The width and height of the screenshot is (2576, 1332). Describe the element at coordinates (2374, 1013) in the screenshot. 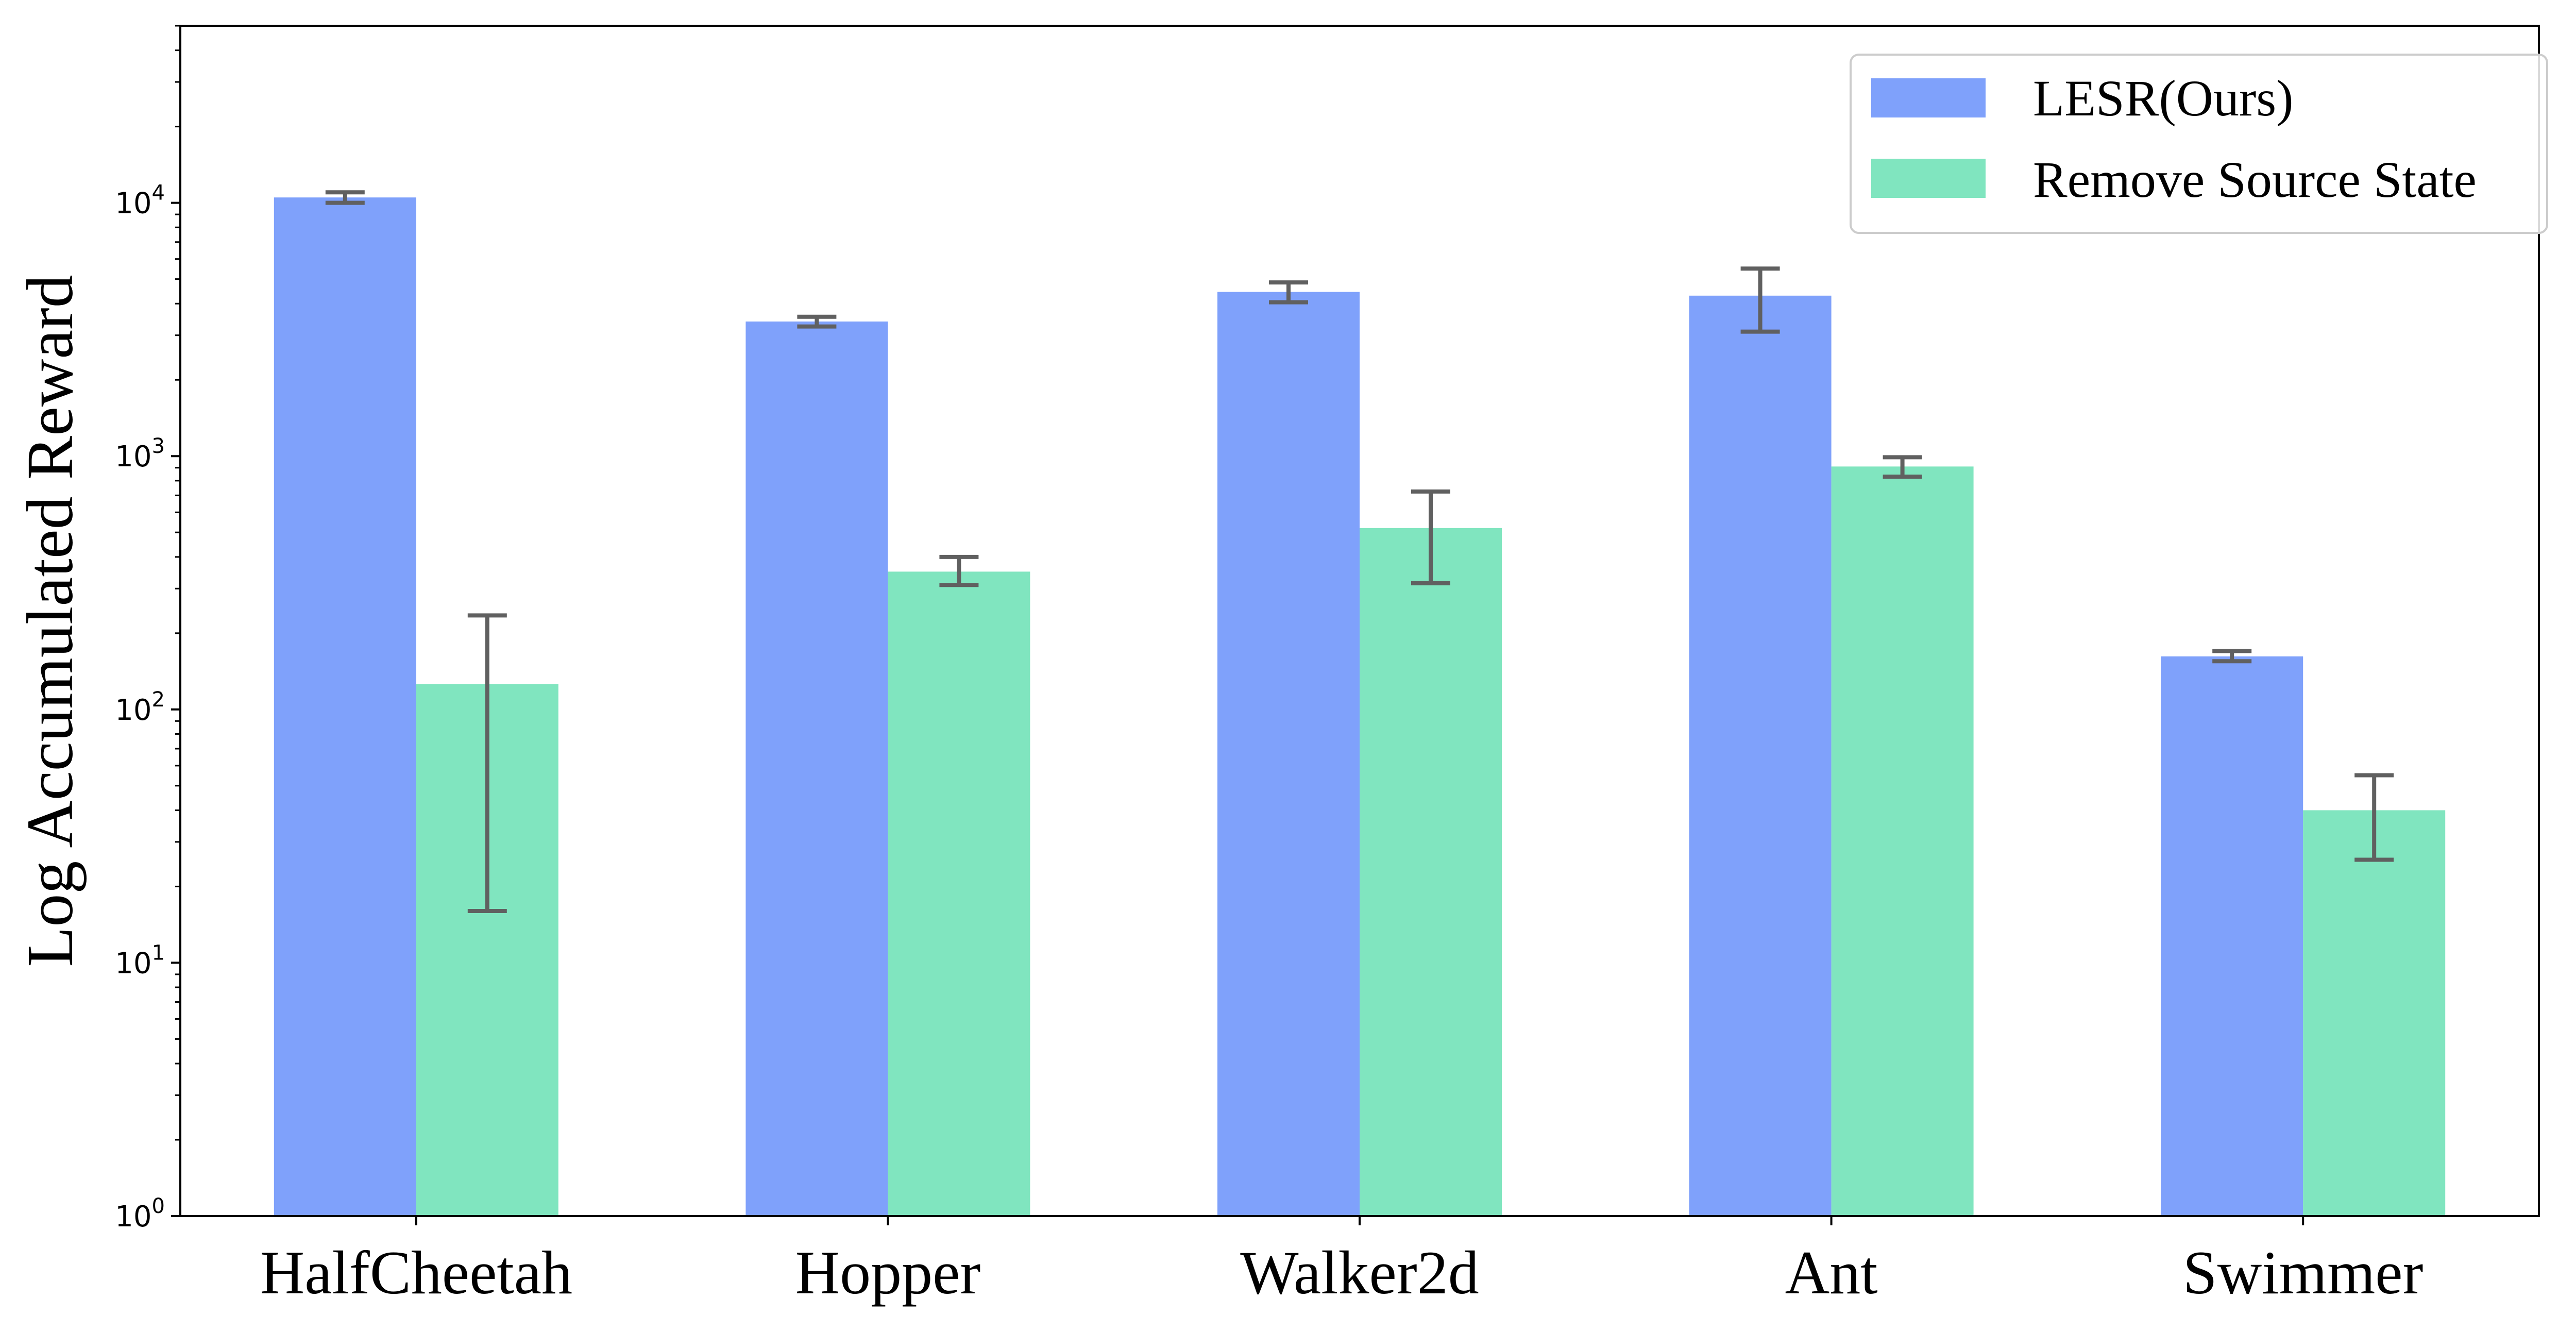

I see `bar-remove-source-state-swimmer` at that location.